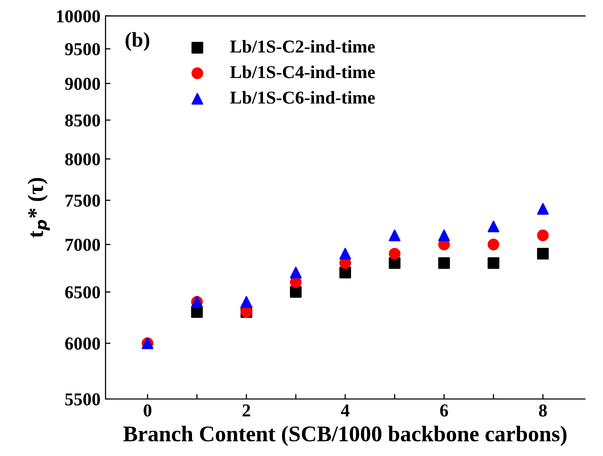 Image resolution: width=603 pixels, height=456 pixels. What do you see at coordinates (82, 399) in the screenshot?
I see `y-tick-label: 5500` at bounding box center [82, 399].